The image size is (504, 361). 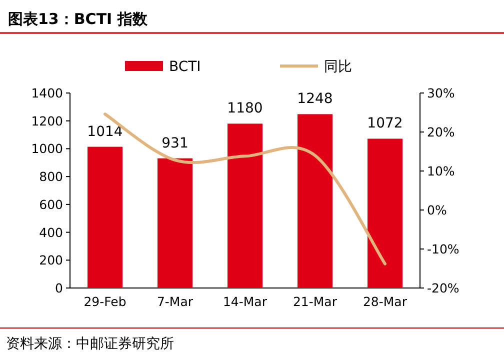 What do you see at coordinates (185, 67) in the screenshot?
I see `legend-label: BCTI` at bounding box center [185, 67].